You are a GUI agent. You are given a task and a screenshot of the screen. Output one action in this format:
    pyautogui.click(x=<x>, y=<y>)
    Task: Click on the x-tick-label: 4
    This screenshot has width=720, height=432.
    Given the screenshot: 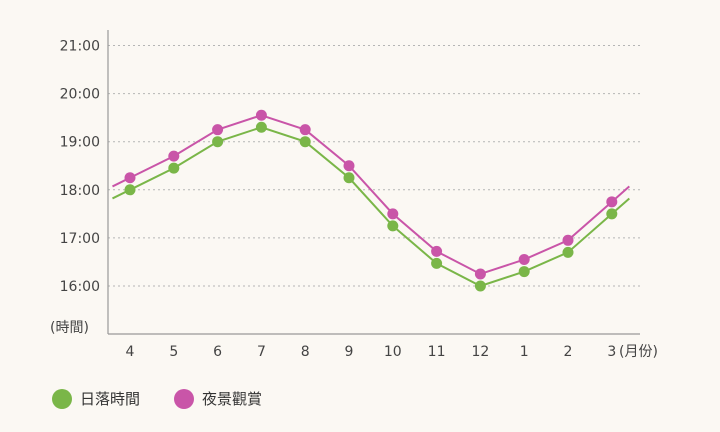 What is the action you would take?
    pyautogui.click(x=130, y=352)
    